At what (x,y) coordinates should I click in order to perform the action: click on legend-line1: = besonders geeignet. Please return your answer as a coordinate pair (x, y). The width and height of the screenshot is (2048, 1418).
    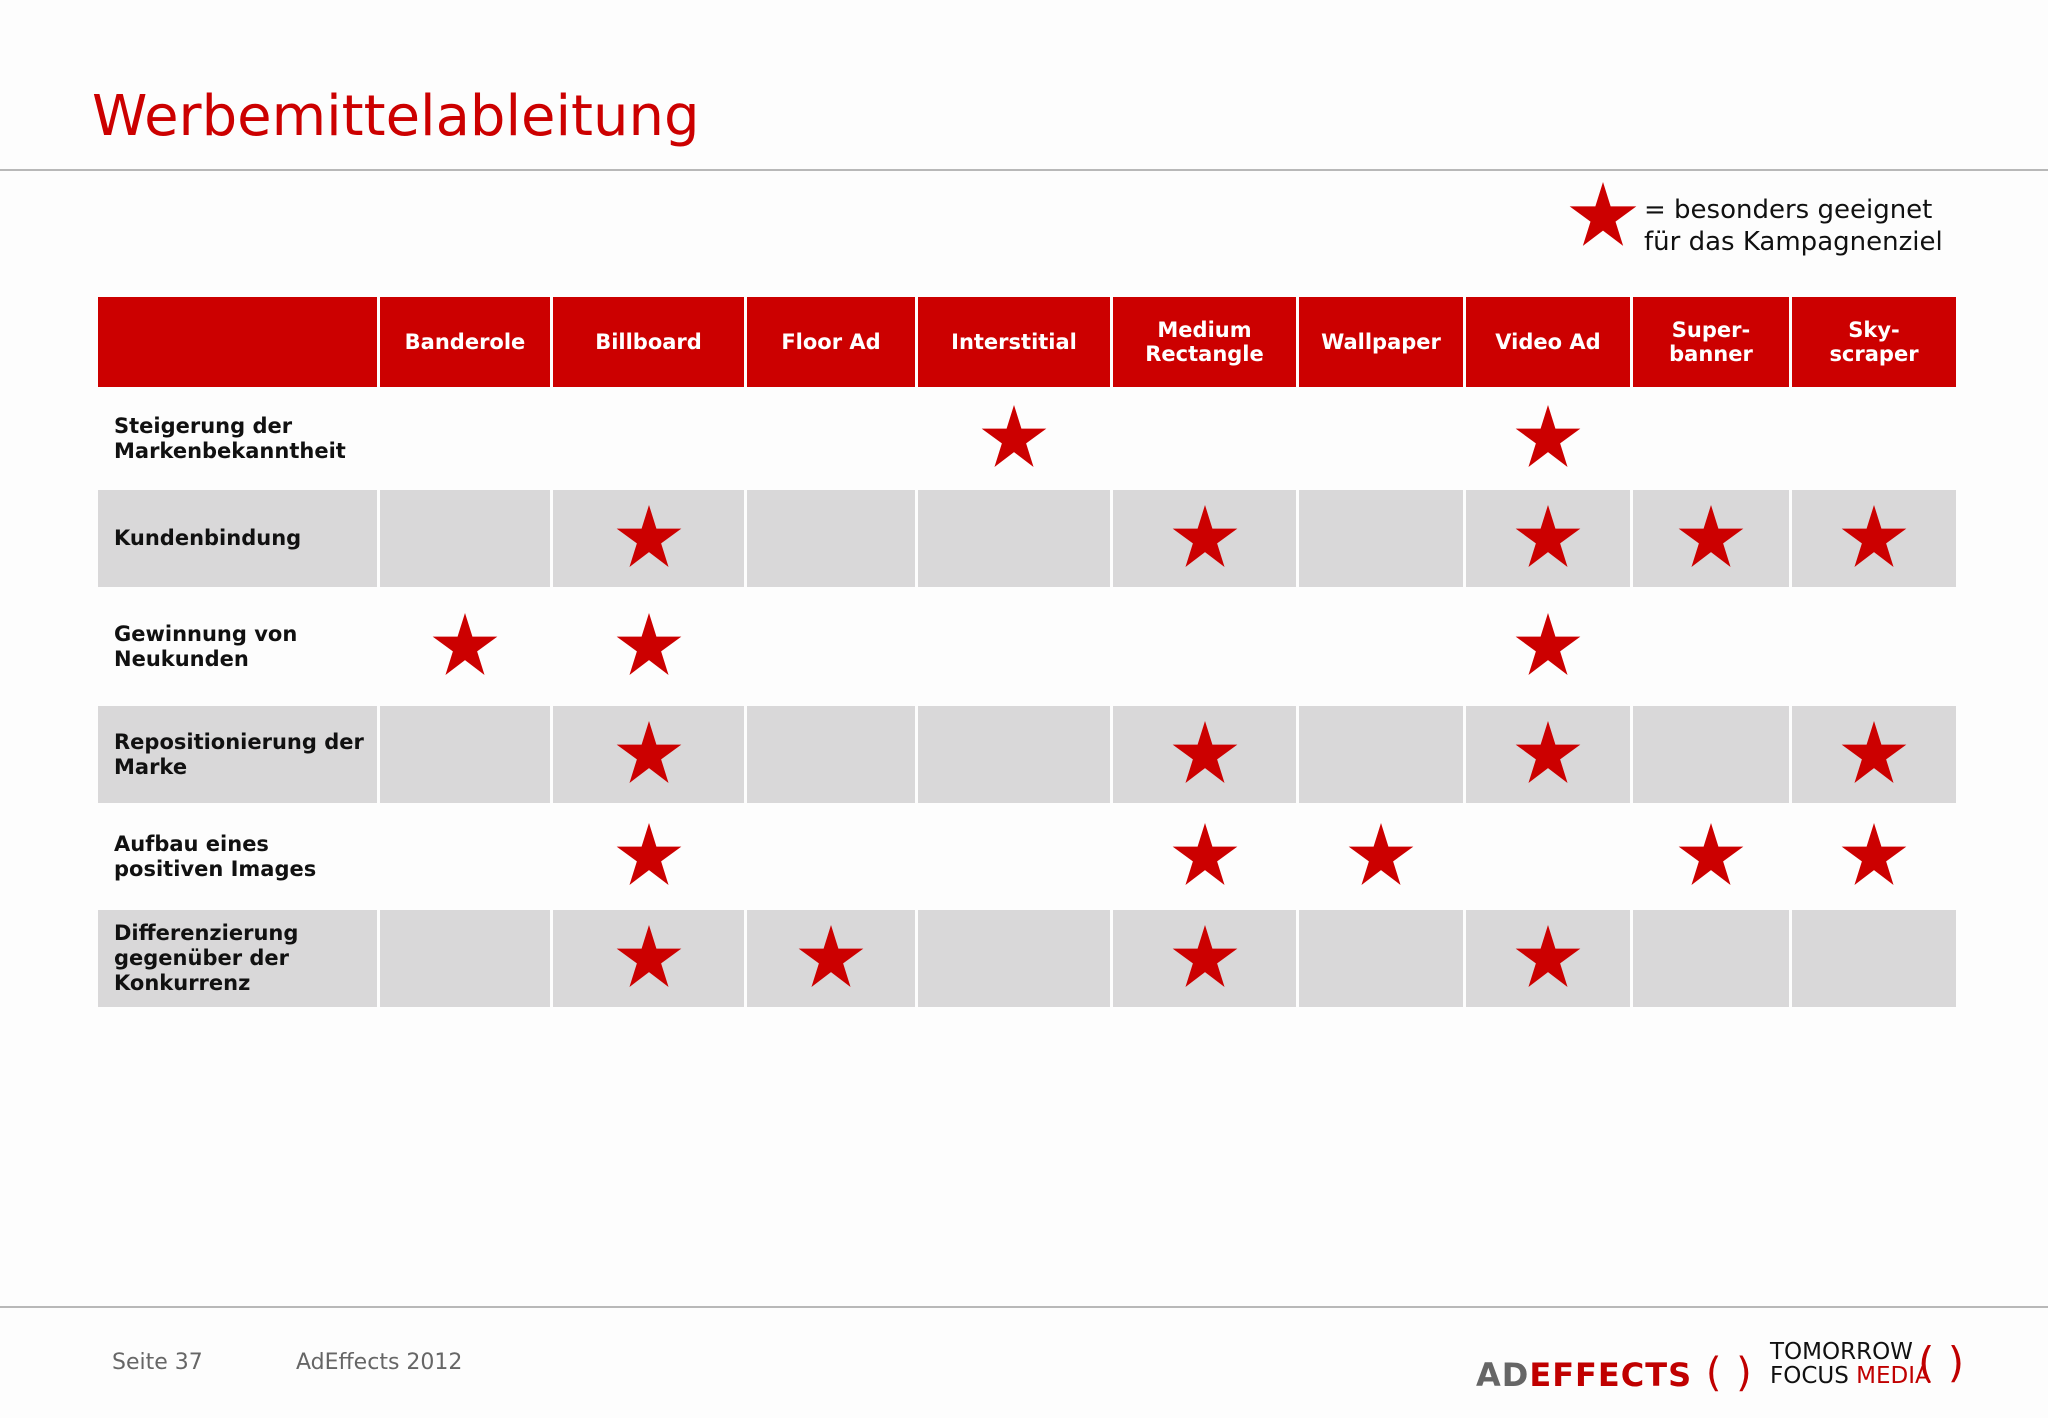
    Looking at the image, I should click on (1788, 210).